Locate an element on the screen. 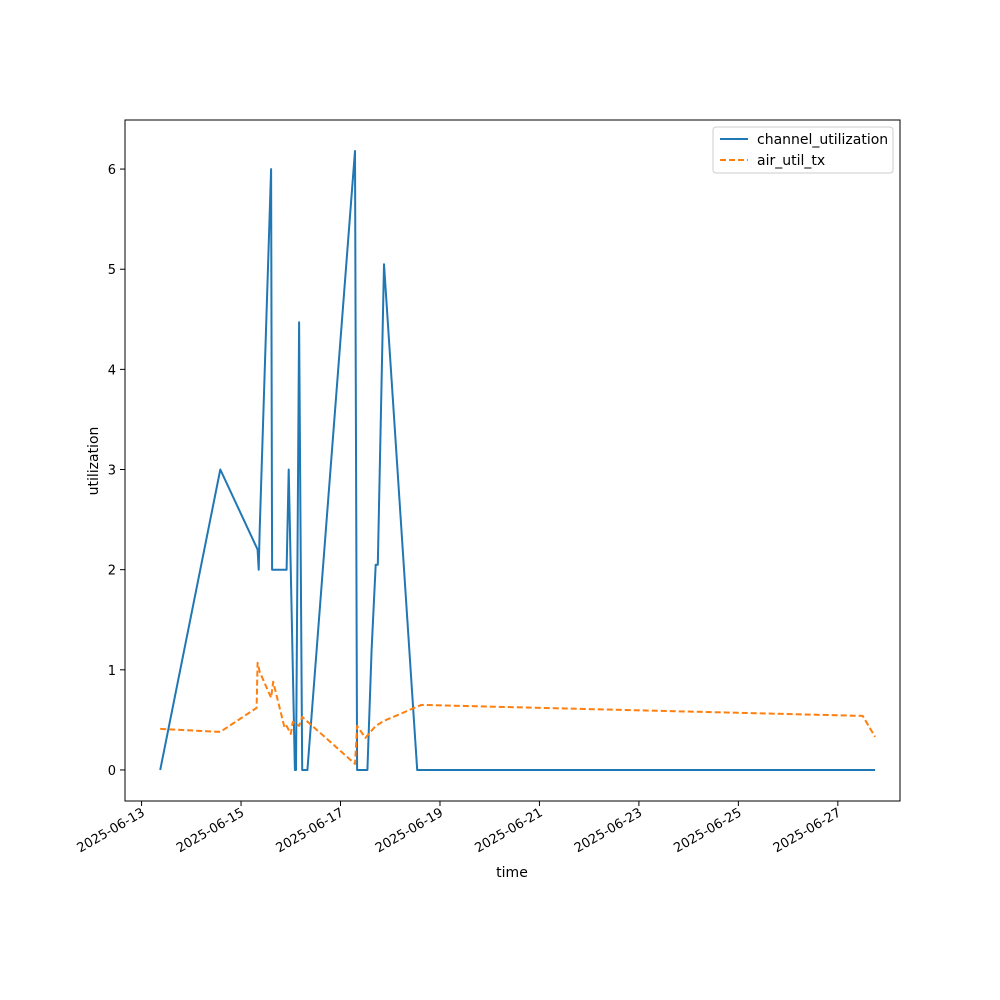 The image size is (1000, 1000). y-axis-label: utilization is located at coordinates (94, 461).